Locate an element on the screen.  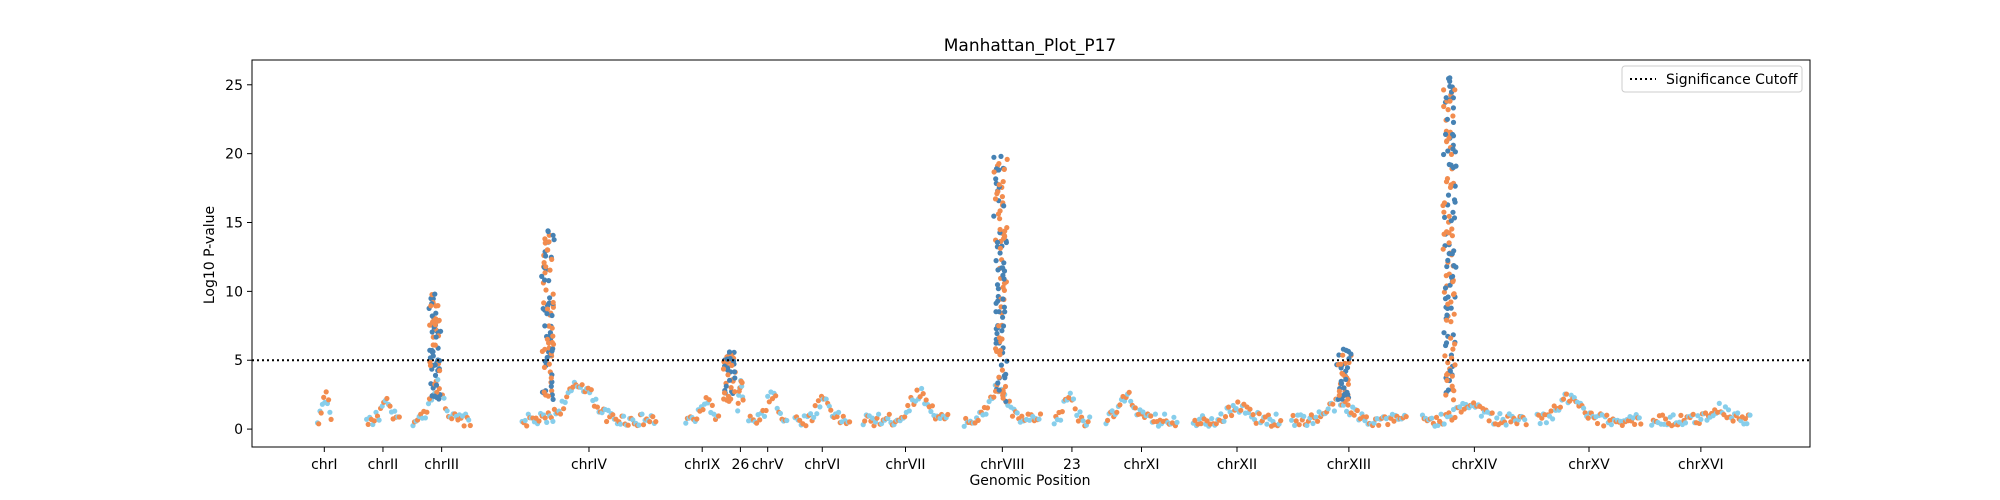
y-axis-ticks: 0 5 10 15 20 25 is located at coordinates (238, 258).